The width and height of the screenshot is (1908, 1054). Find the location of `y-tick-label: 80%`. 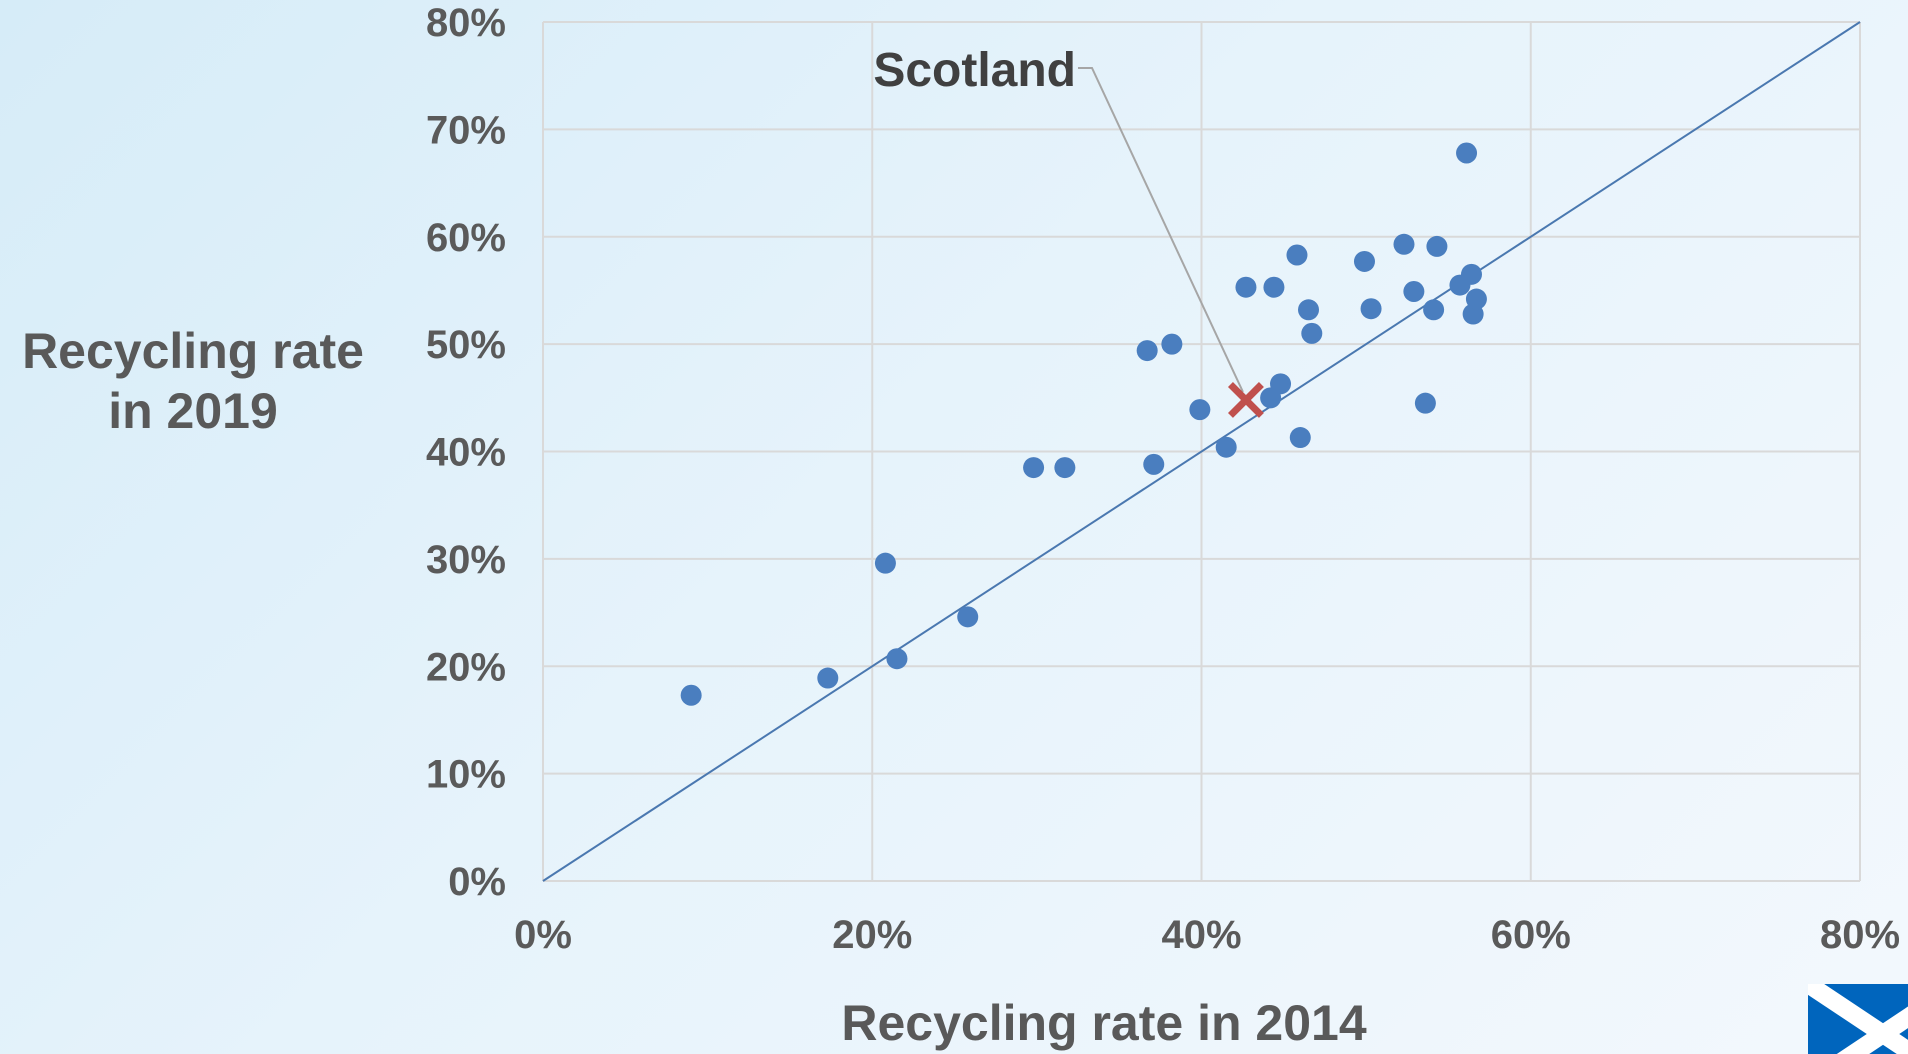

y-tick-label: 80% is located at coordinates (466, 23).